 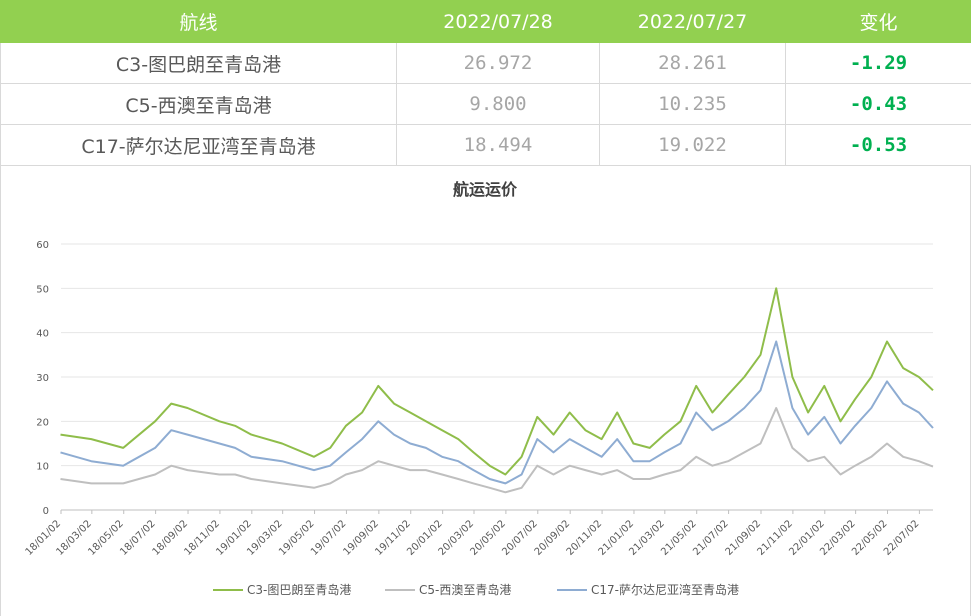 What do you see at coordinates (42, 467) in the screenshot?
I see `y-tick-label: 10` at bounding box center [42, 467].